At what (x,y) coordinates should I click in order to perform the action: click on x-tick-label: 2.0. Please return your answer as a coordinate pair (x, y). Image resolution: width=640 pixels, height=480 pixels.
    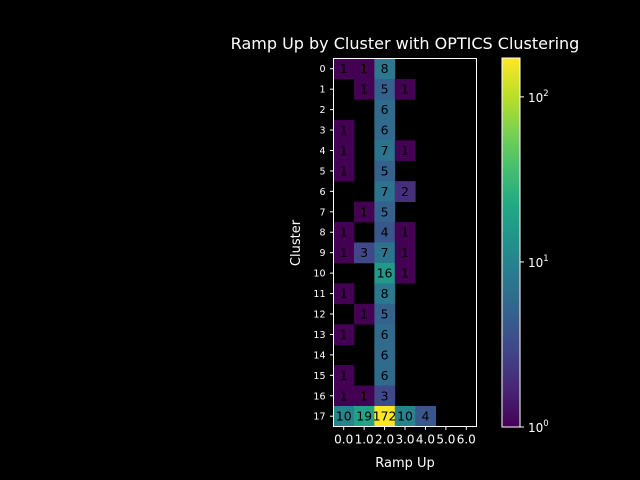
    Looking at the image, I should click on (384, 439).